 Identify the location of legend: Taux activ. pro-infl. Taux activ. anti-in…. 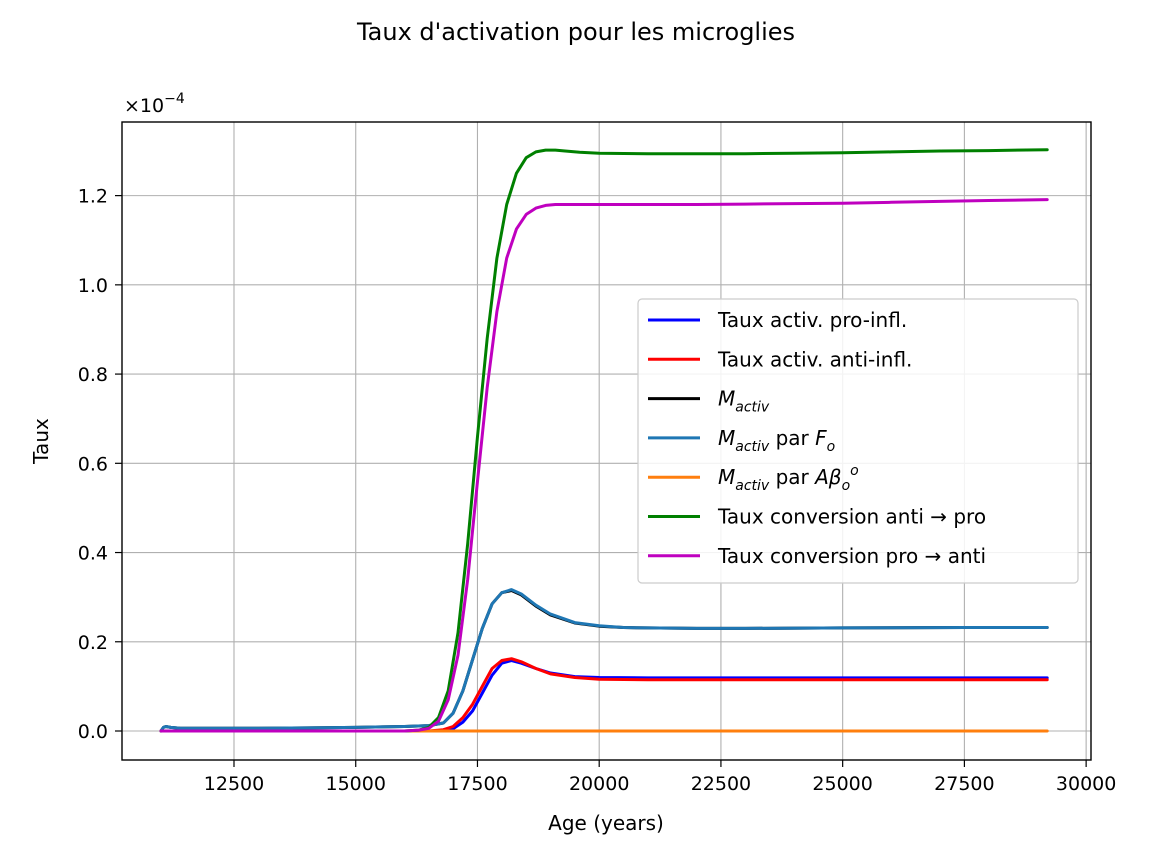
(858, 441).